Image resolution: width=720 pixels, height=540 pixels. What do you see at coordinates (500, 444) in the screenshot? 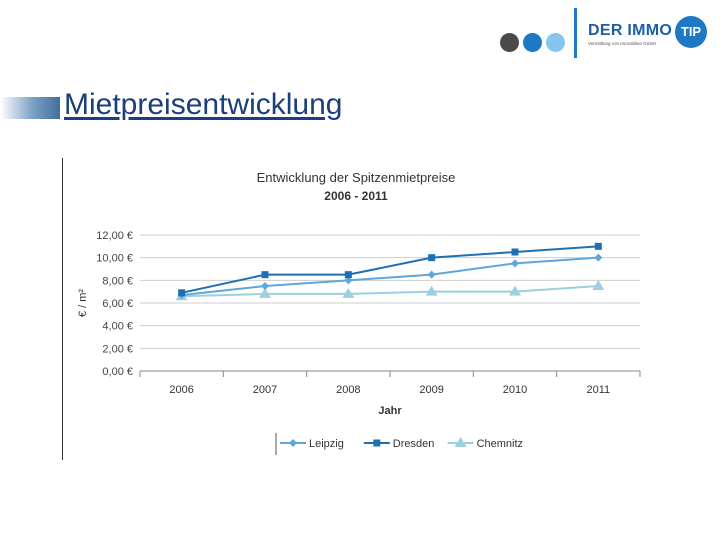
I see `legend-label-chemnitz: Chemnitz` at bounding box center [500, 444].